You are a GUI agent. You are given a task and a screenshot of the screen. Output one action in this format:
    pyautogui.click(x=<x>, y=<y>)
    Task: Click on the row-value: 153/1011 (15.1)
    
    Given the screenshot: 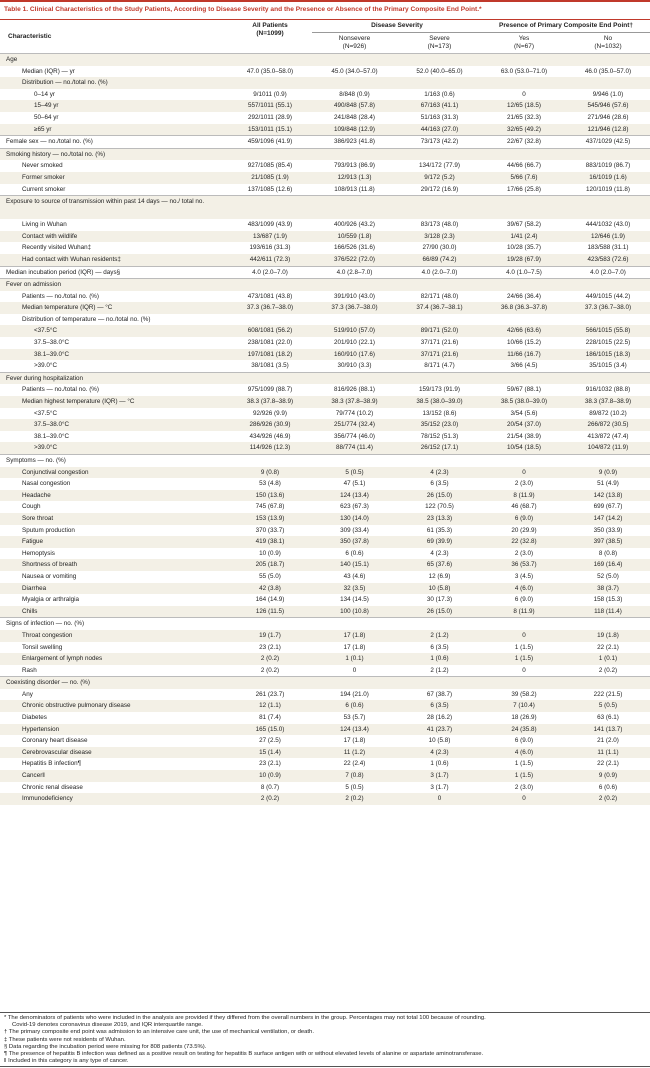 What is the action you would take?
    pyautogui.click(x=270, y=129)
    